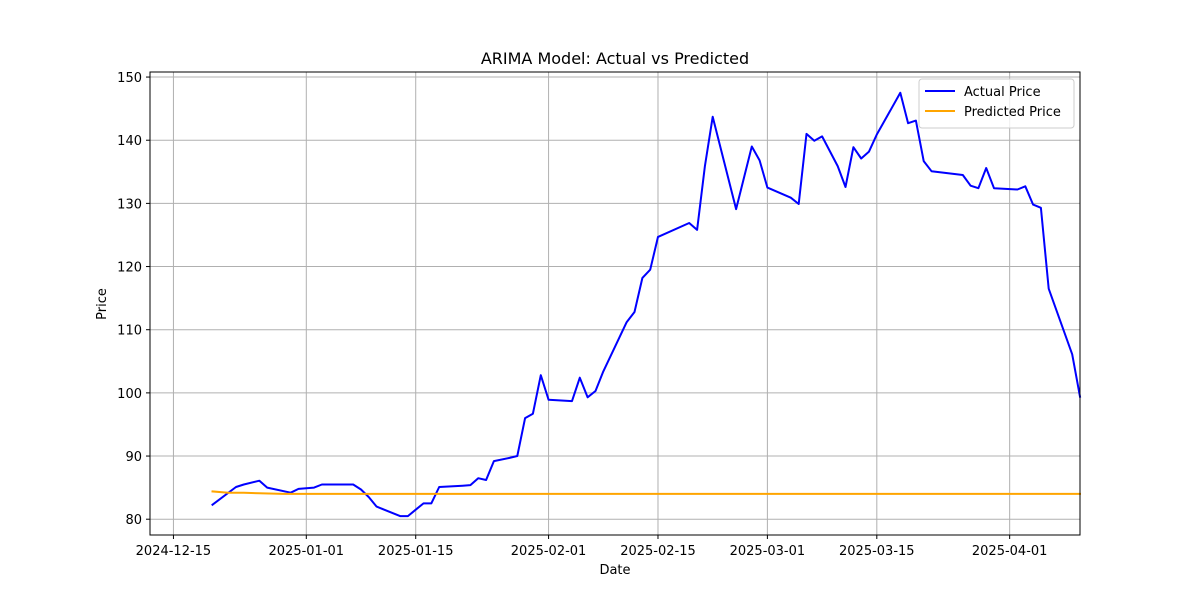  What do you see at coordinates (877, 551) in the screenshot?
I see `x-tick-label: 2025-03-15` at bounding box center [877, 551].